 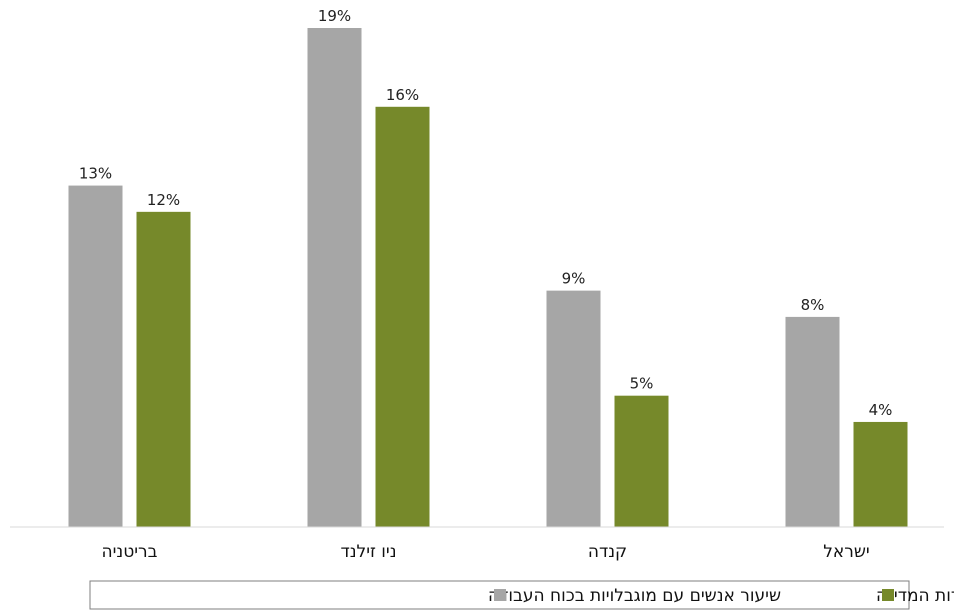 I want to click on category-label-1: בריטניה, so click(x=130, y=552).